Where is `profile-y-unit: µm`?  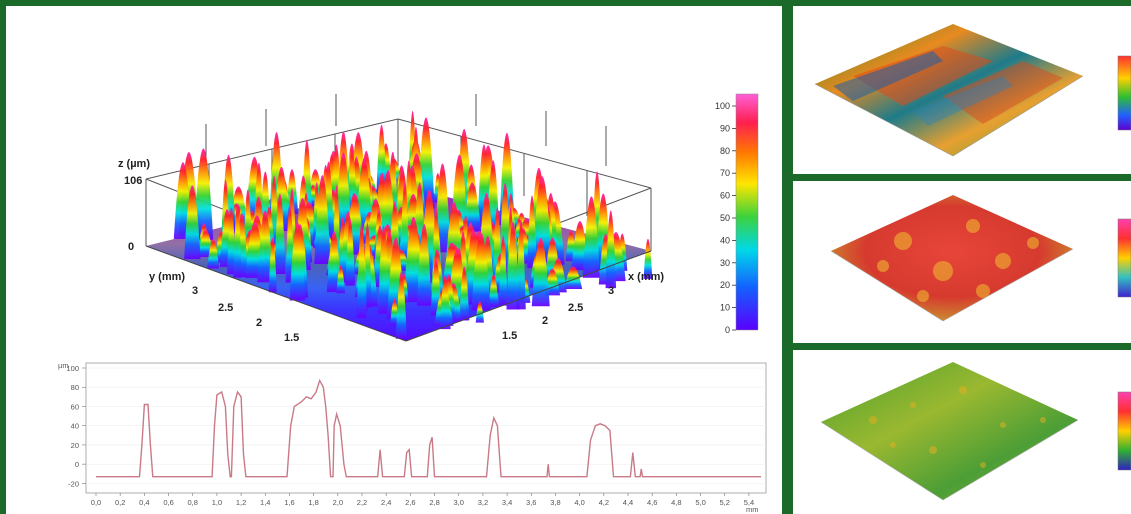 profile-y-unit: µm is located at coordinates (63, 365).